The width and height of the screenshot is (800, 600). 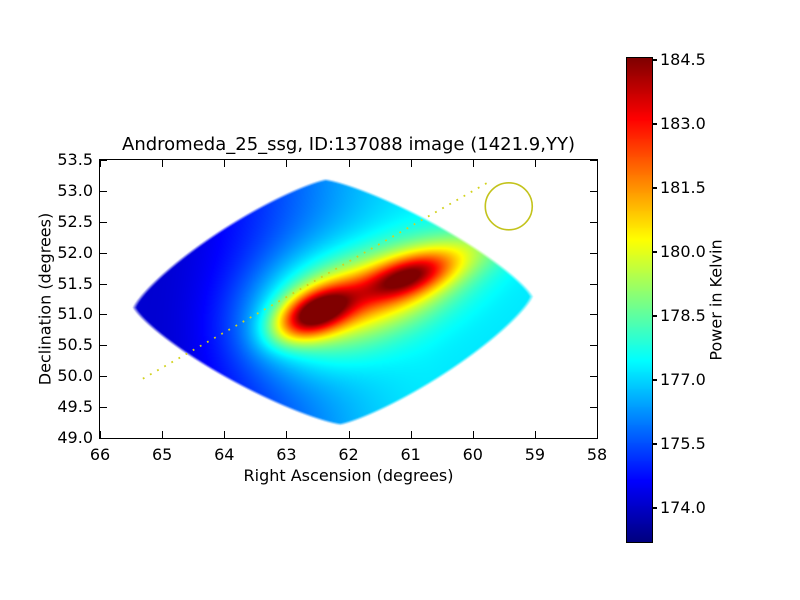 I want to click on x-axis-label: Right Ascension (degrees), so click(x=348, y=475).